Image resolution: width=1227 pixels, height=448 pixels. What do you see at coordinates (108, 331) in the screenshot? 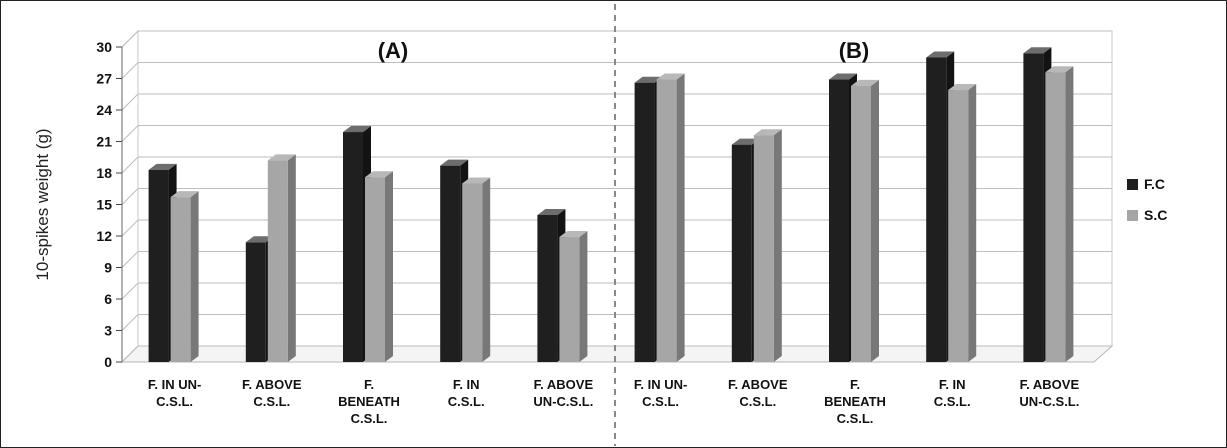
I see `y-tick-label: 3` at bounding box center [108, 331].